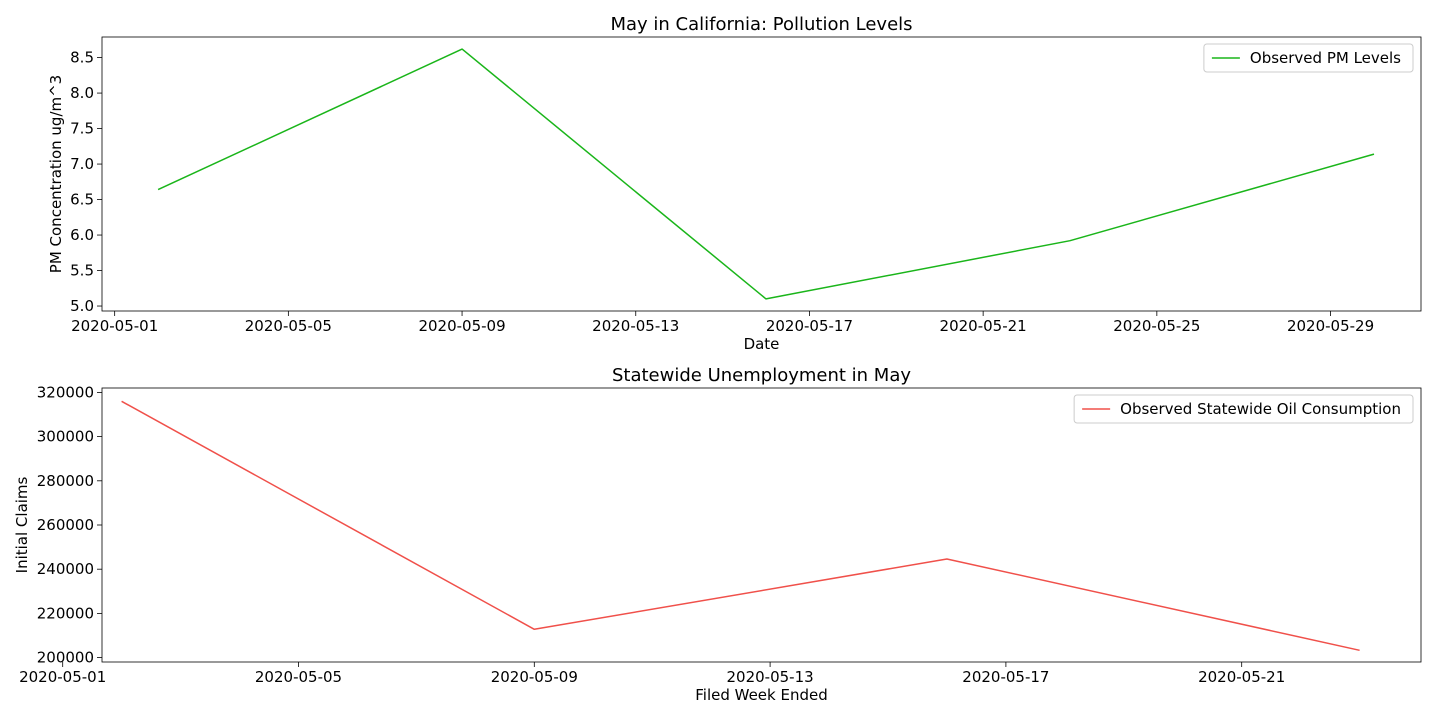 Image resolution: width=1440 pixels, height=720 pixels. Describe the element at coordinates (65, 481) in the screenshot. I see `y-tick-label: 280000` at that location.